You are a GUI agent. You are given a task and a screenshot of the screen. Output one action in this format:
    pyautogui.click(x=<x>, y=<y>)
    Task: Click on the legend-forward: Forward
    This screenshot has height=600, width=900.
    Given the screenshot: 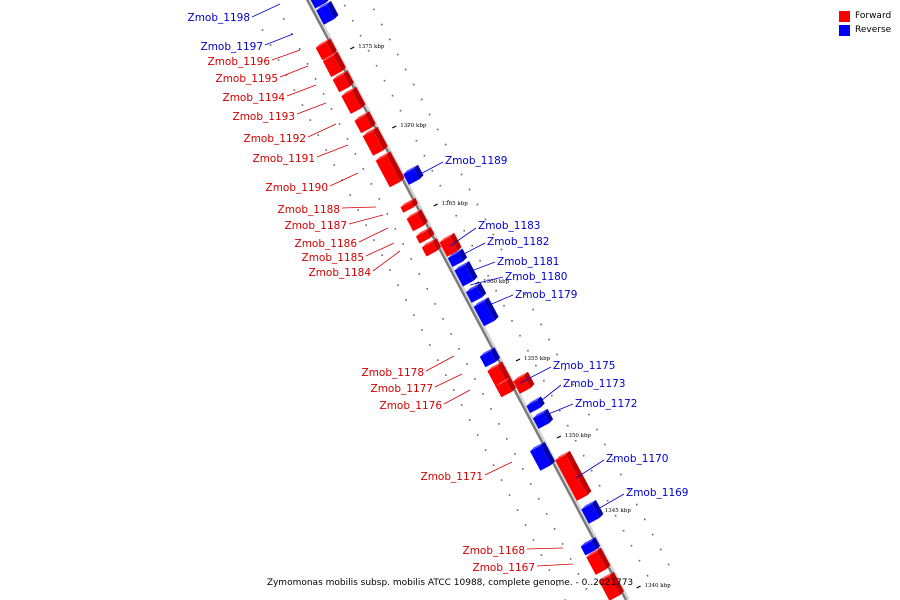 What is the action you would take?
    pyautogui.click(x=865, y=16)
    